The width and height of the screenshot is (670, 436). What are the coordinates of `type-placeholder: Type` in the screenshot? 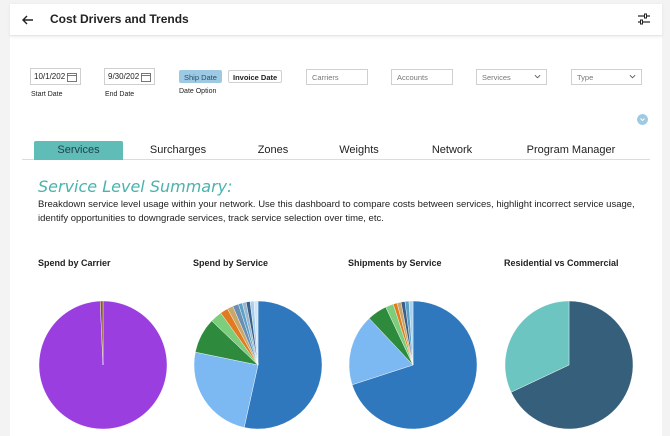 It's located at (585, 77).